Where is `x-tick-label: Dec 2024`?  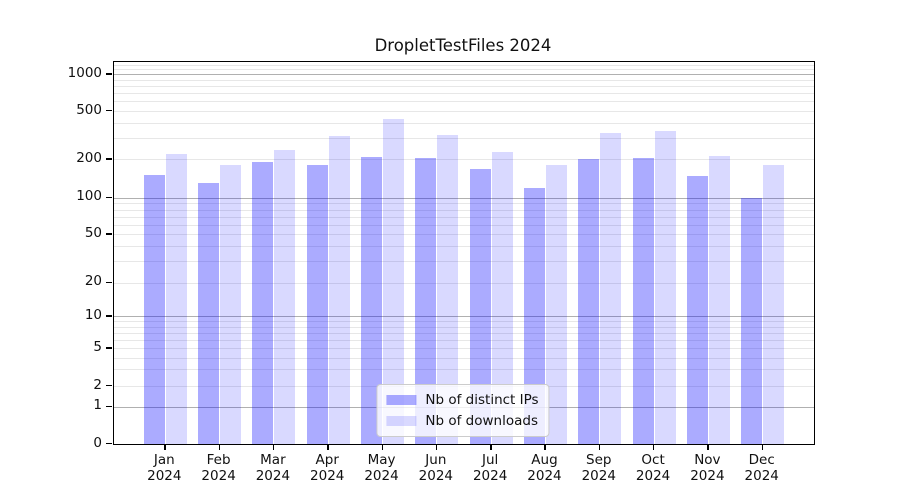 x-tick-label: Dec 2024 is located at coordinates (761, 468).